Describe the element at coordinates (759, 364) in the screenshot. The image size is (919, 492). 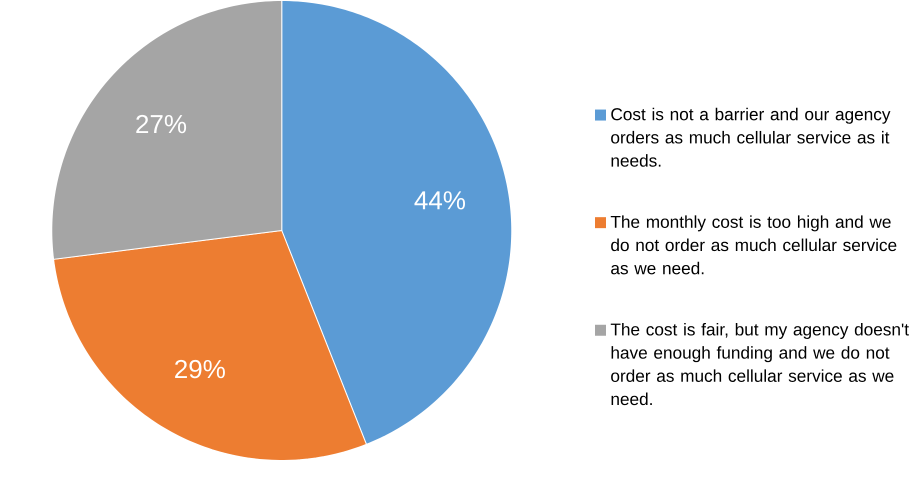
I see `legend-label: The cost is fair, but my agency doesn't have enough funding and we do not order as much cellular service as we need.` at that location.